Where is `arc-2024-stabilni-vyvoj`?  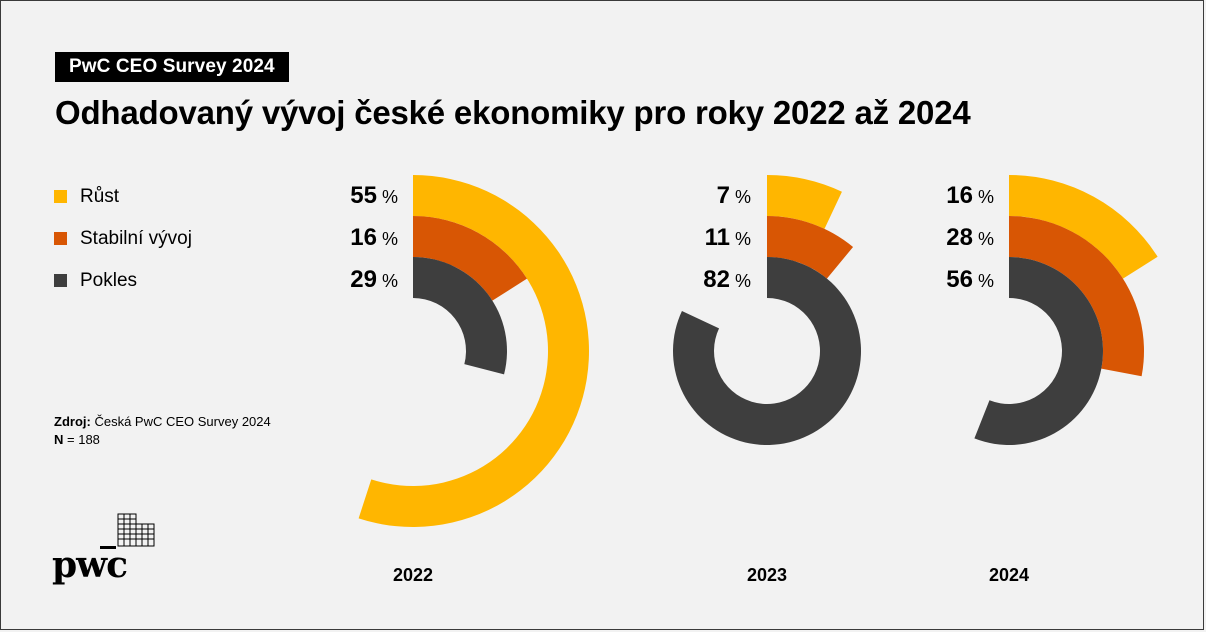
arc-2024-stabilni-vyvoj is located at coordinates (1076, 296).